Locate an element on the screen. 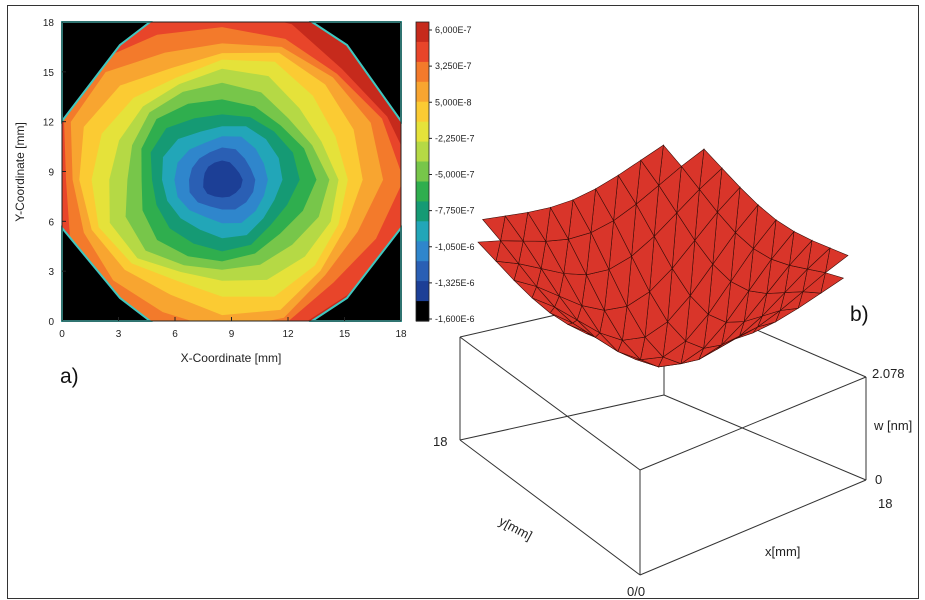 This screenshot has height=600, width=925. x-axis-label-3d: x[mm] is located at coordinates (782, 551).